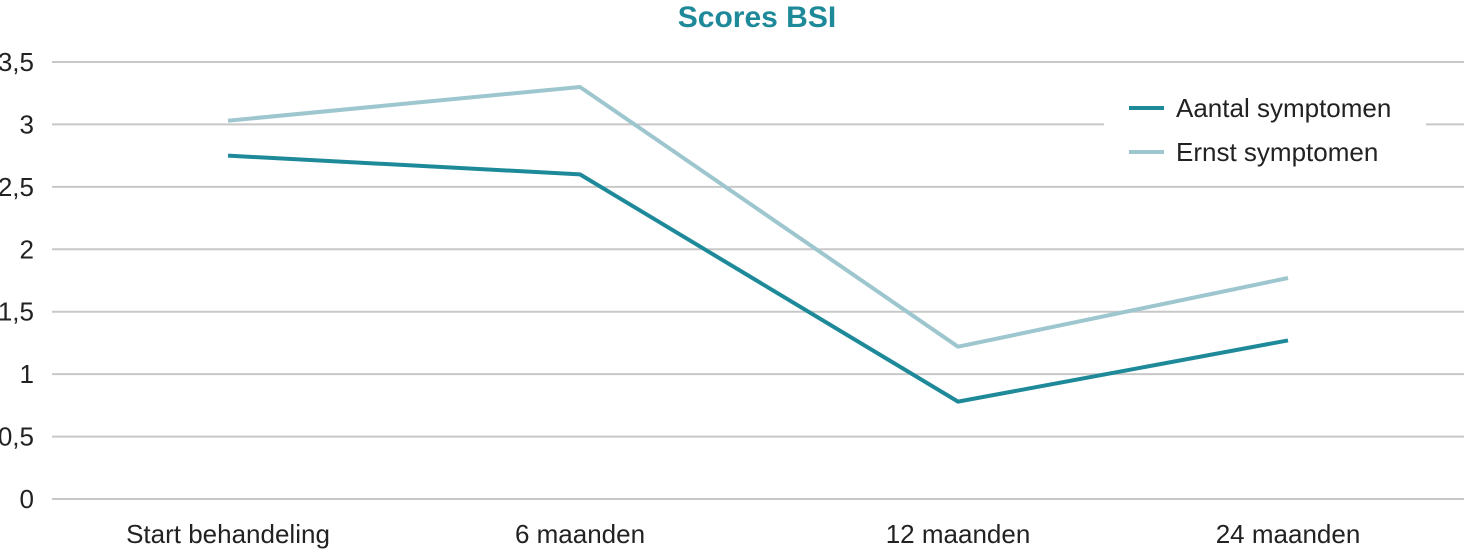 The height and width of the screenshot is (551, 1464). What do you see at coordinates (1283, 108) in the screenshot?
I see `legend-label: Aantal symptomen` at bounding box center [1283, 108].